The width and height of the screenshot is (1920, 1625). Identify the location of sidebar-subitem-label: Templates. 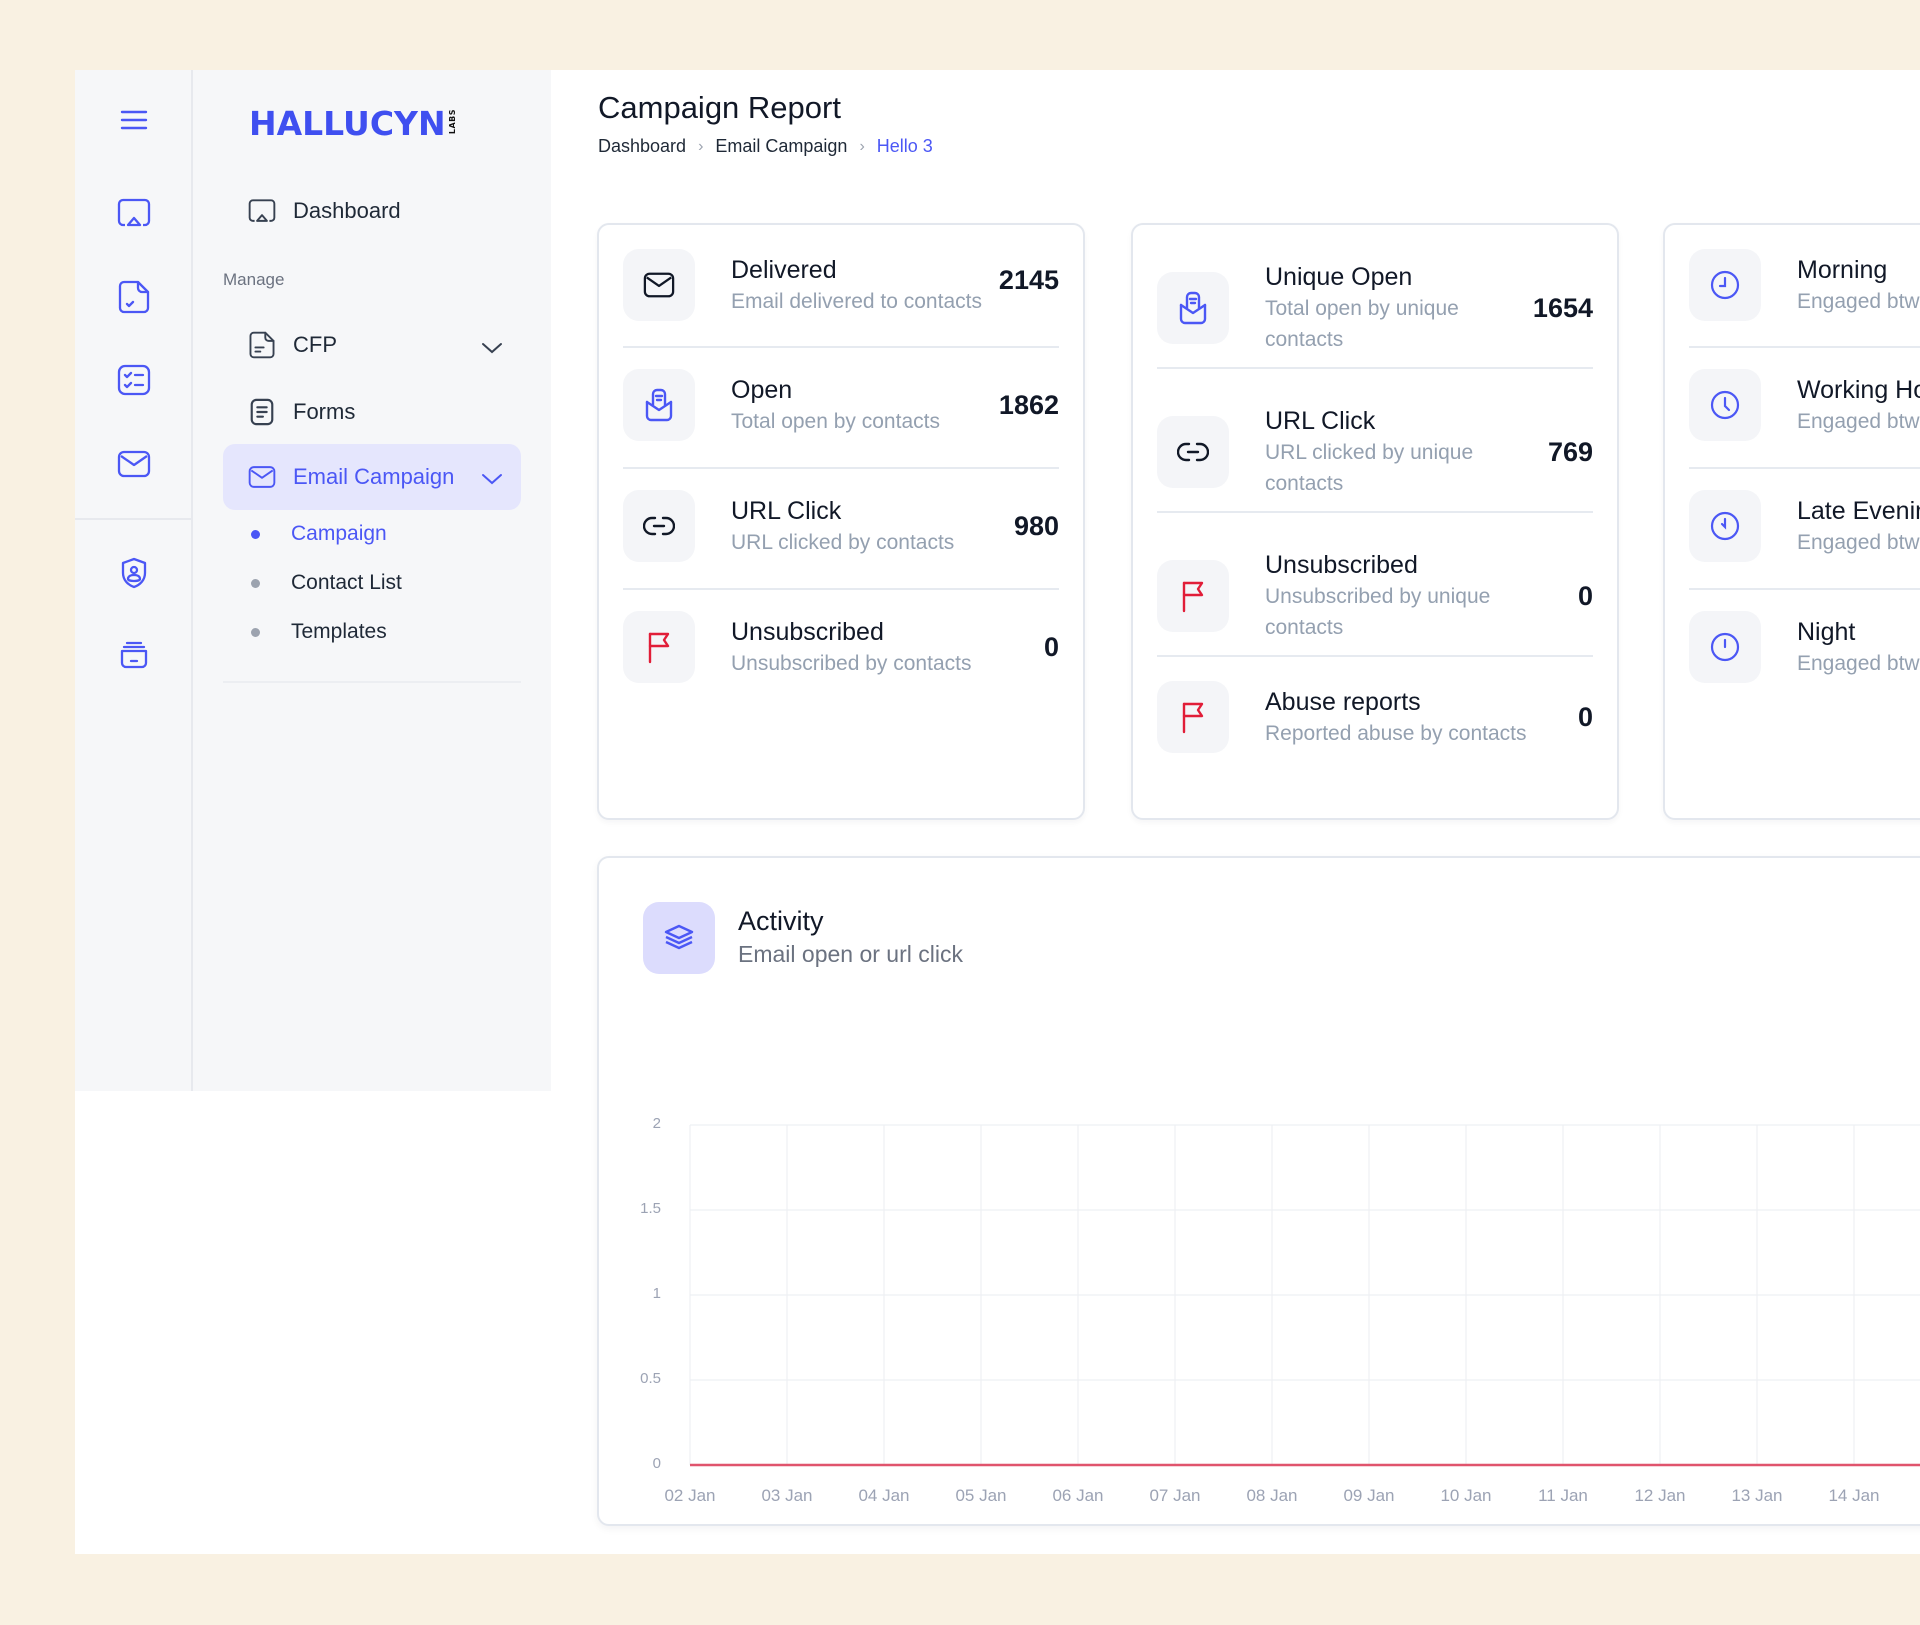
(339, 631).